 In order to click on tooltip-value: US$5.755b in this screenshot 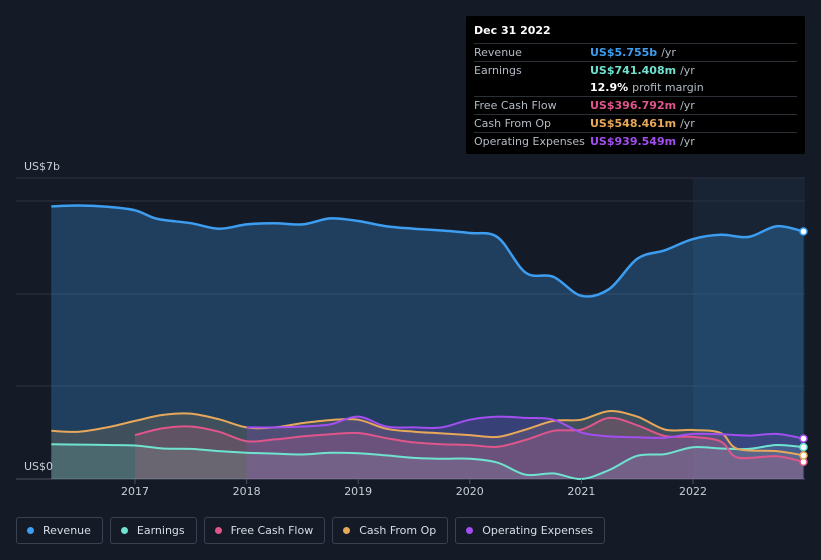, I will do `click(624, 52)`.